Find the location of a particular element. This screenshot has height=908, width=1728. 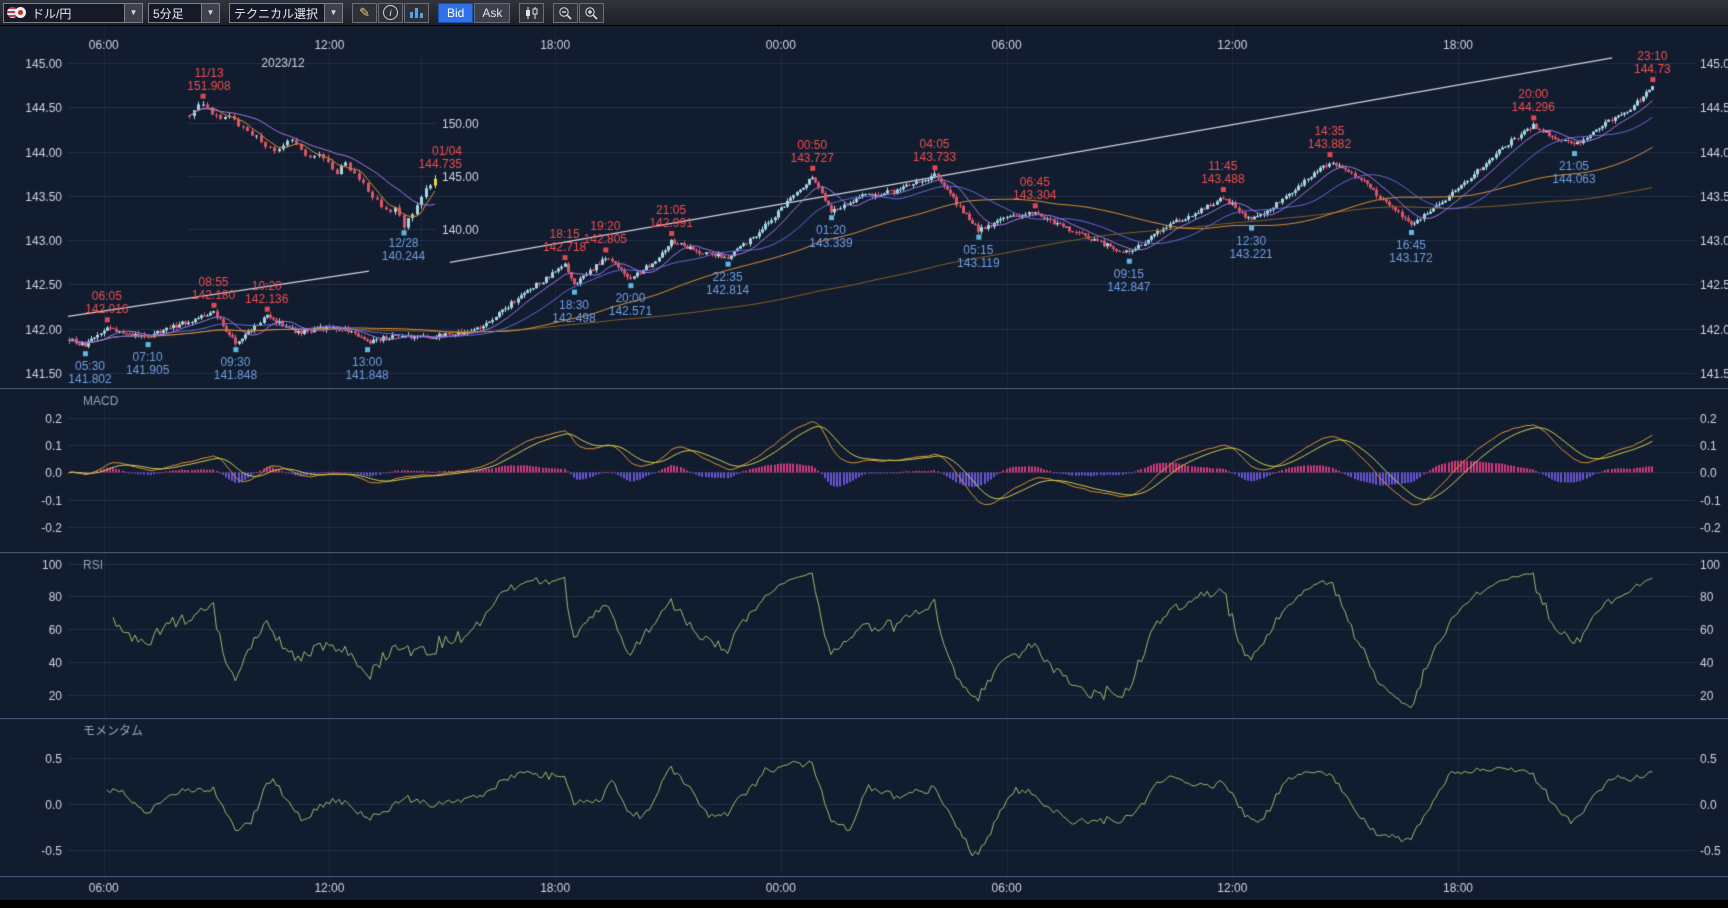

info-button: i is located at coordinates (391, 12).